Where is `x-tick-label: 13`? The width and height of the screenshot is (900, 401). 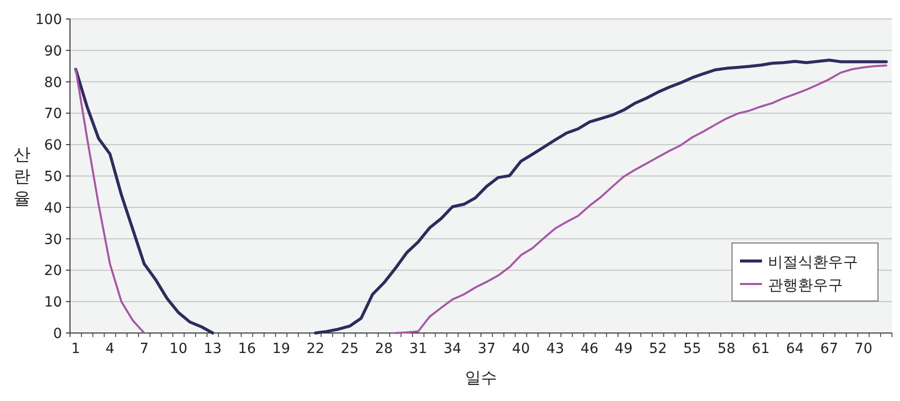
x-tick-label: 13 is located at coordinates (213, 349).